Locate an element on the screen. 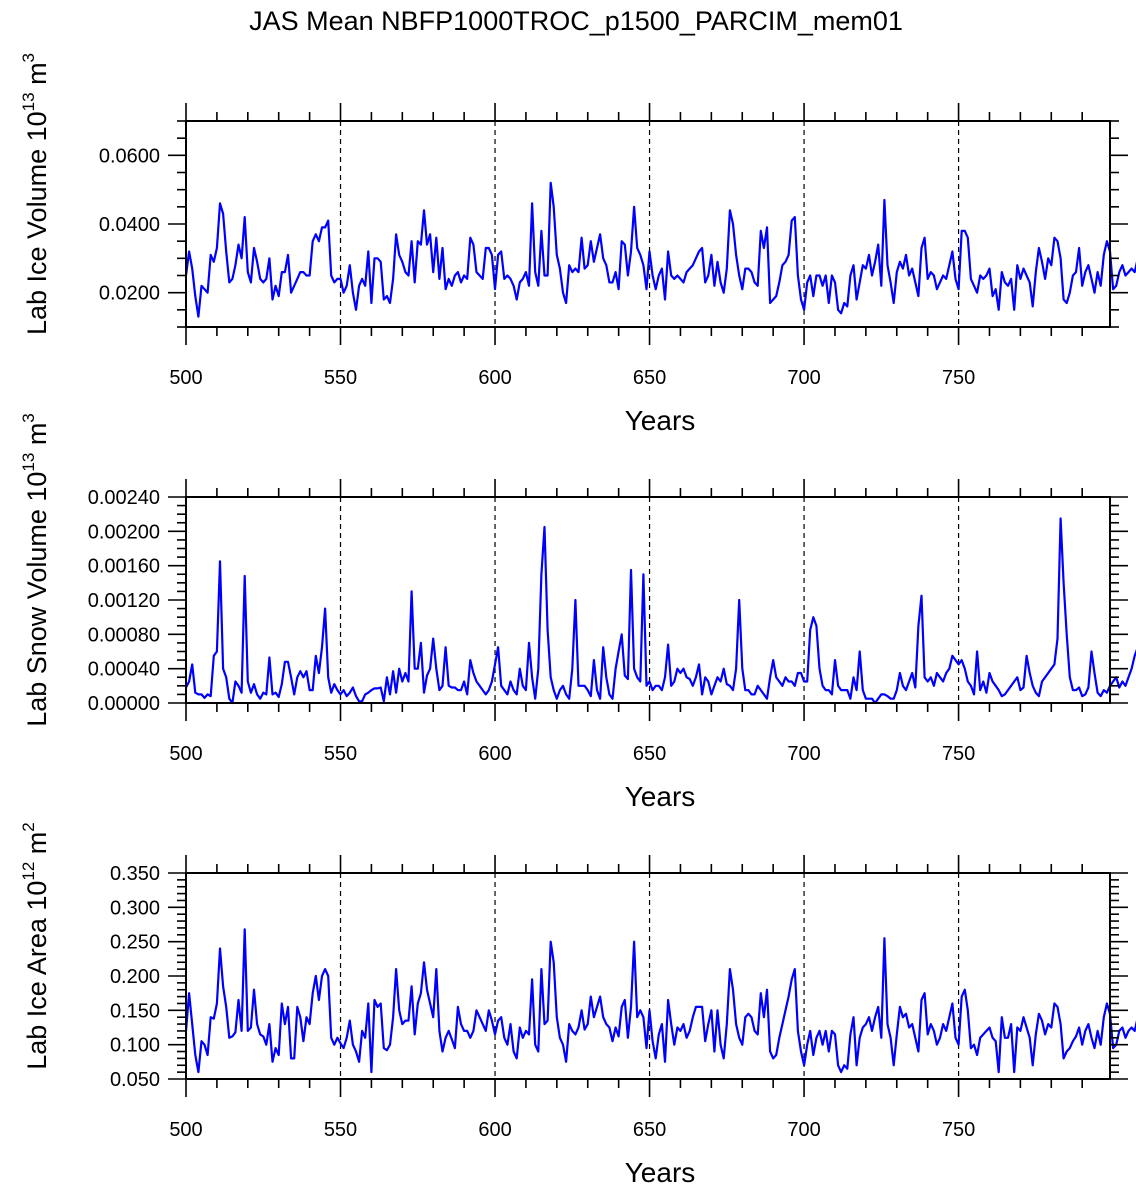 Image resolution: width=1136 pixels, height=1188 pixels. y-axis-title: Lab Ice Volume 1013 m3 is located at coordinates (35, 194).